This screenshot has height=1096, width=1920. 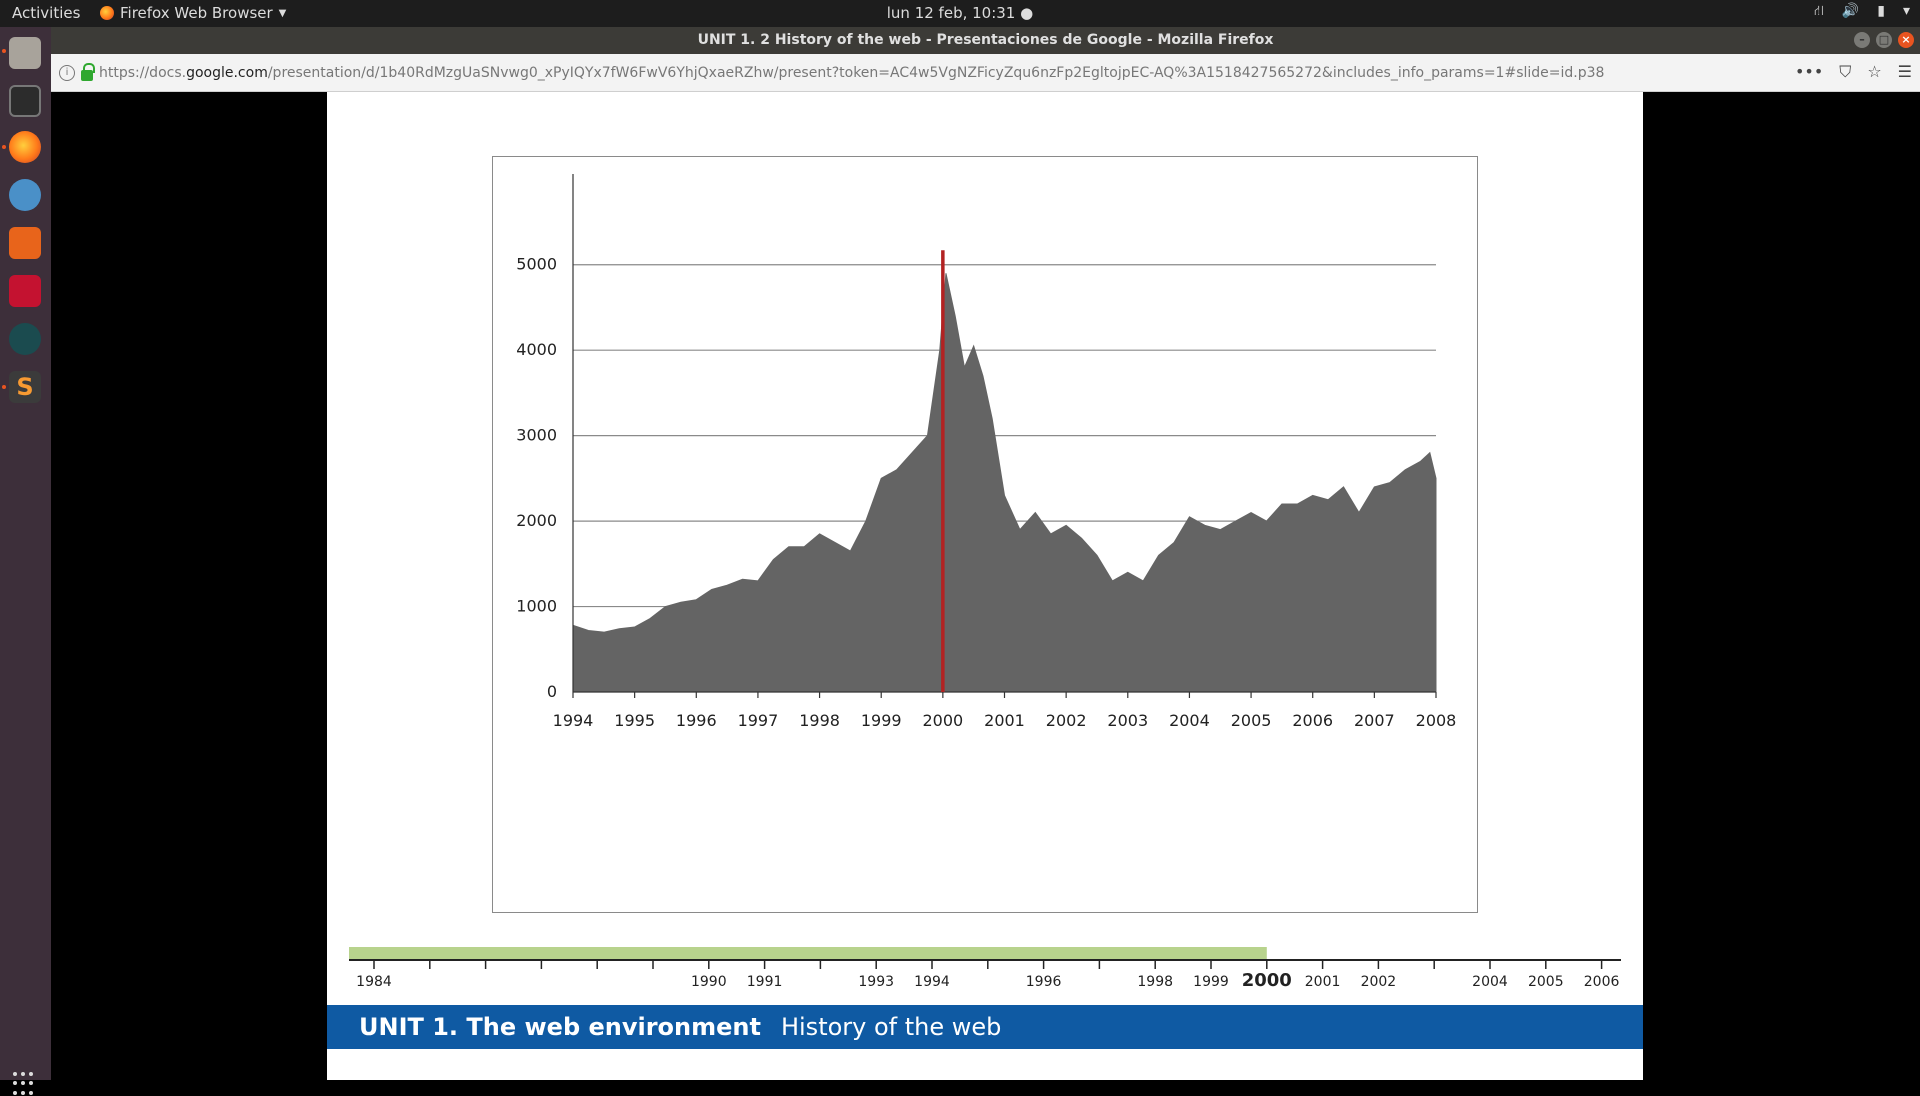 What do you see at coordinates (573, 720) in the screenshot?
I see `x-tick-label: 1994` at bounding box center [573, 720].